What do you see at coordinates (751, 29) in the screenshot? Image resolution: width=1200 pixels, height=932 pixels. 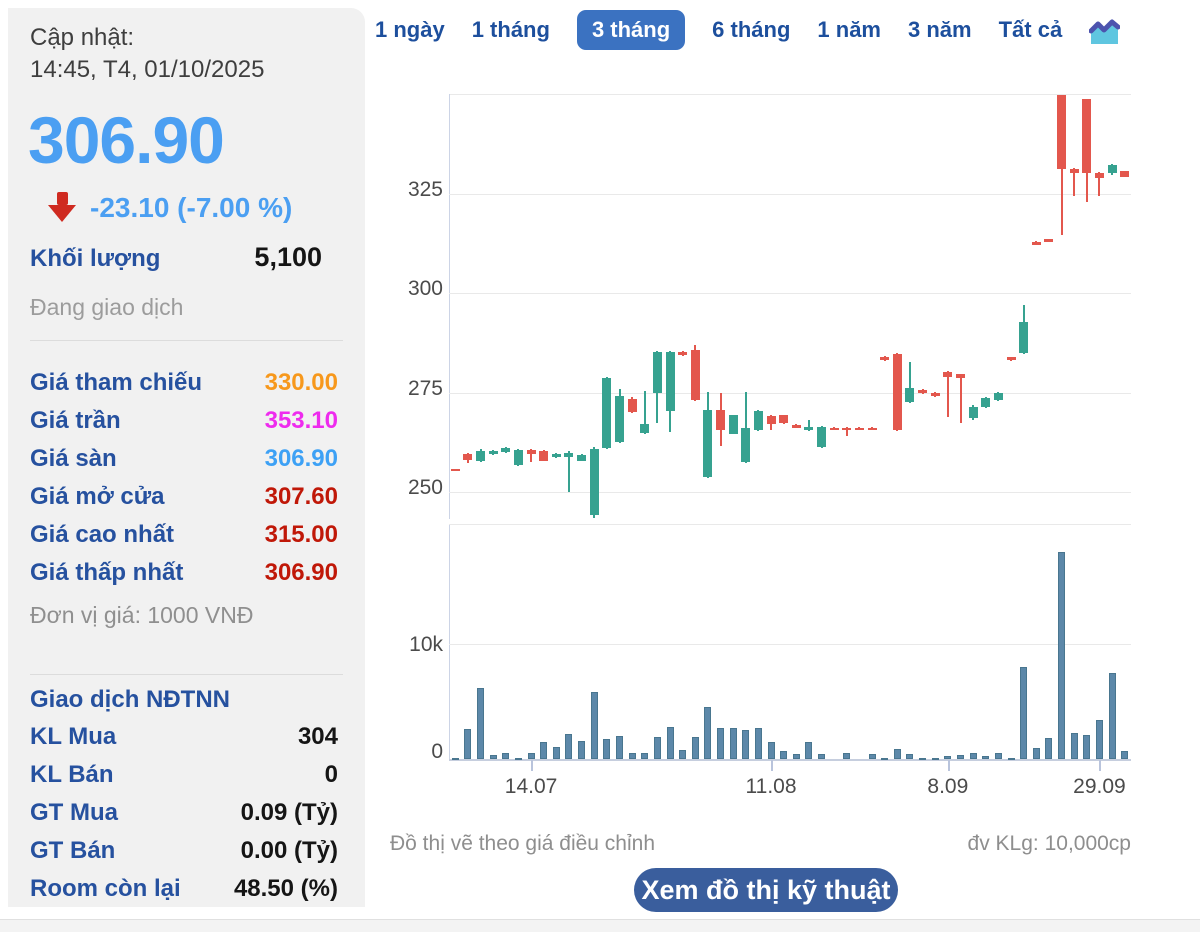 I see `tab-6-tháng: 6 tháng` at bounding box center [751, 29].